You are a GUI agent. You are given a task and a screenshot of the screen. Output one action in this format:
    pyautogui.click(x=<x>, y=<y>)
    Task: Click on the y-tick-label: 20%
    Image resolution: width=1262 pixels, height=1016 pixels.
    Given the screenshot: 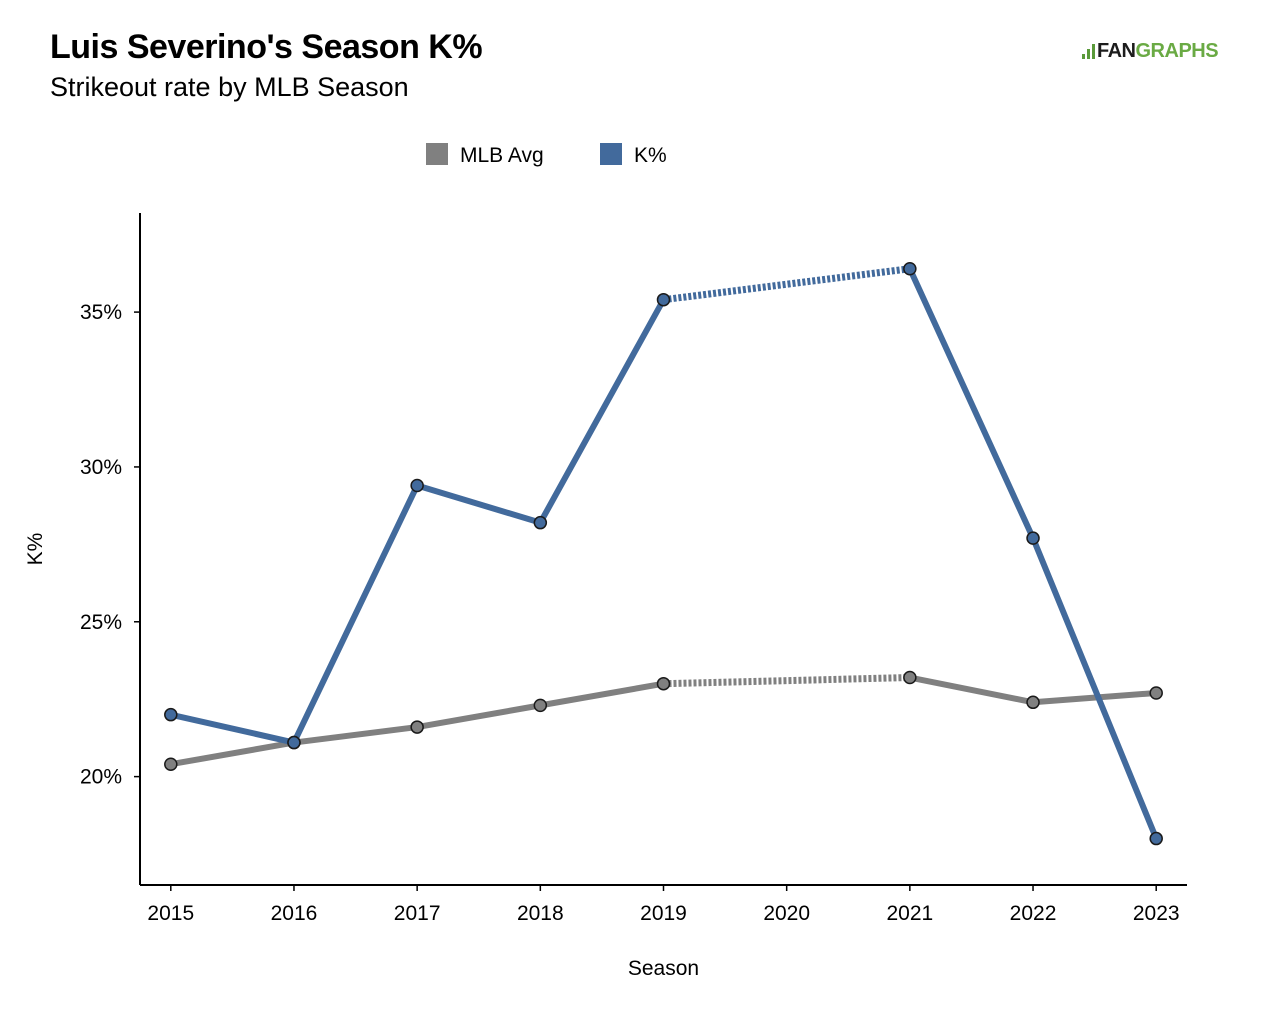 What is the action you would take?
    pyautogui.click(x=101, y=777)
    